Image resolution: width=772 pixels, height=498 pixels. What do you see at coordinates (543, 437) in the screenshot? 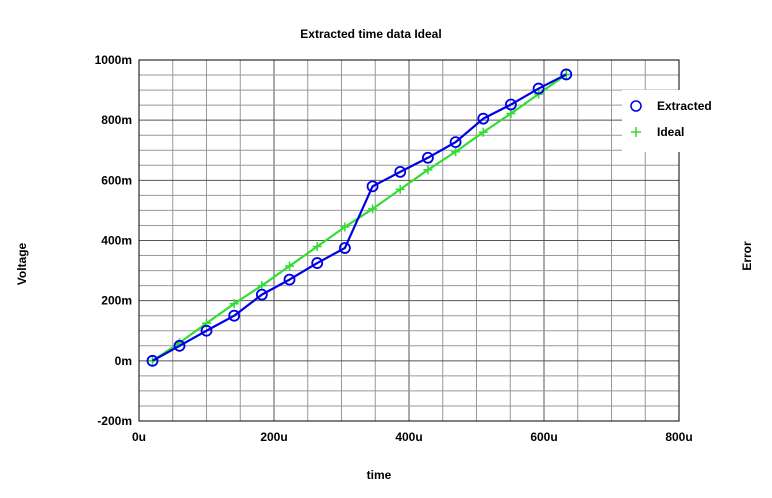
I see `x-tick-label: 600u` at bounding box center [543, 437].